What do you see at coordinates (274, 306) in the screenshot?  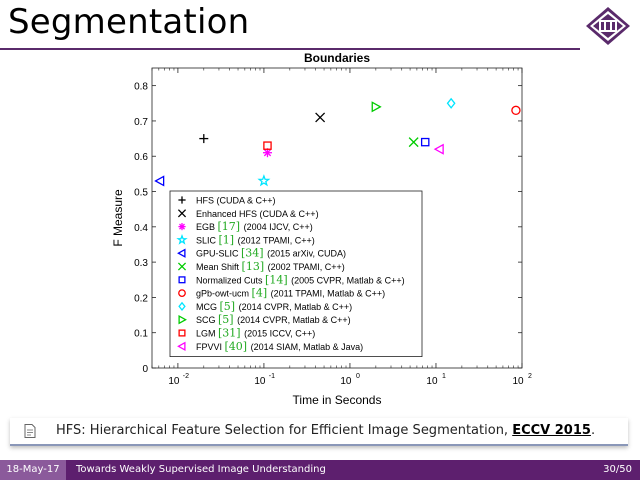 I see `legend-entry: MCG [5] (2014 CVPR, Matlab & C++)` at bounding box center [274, 306].